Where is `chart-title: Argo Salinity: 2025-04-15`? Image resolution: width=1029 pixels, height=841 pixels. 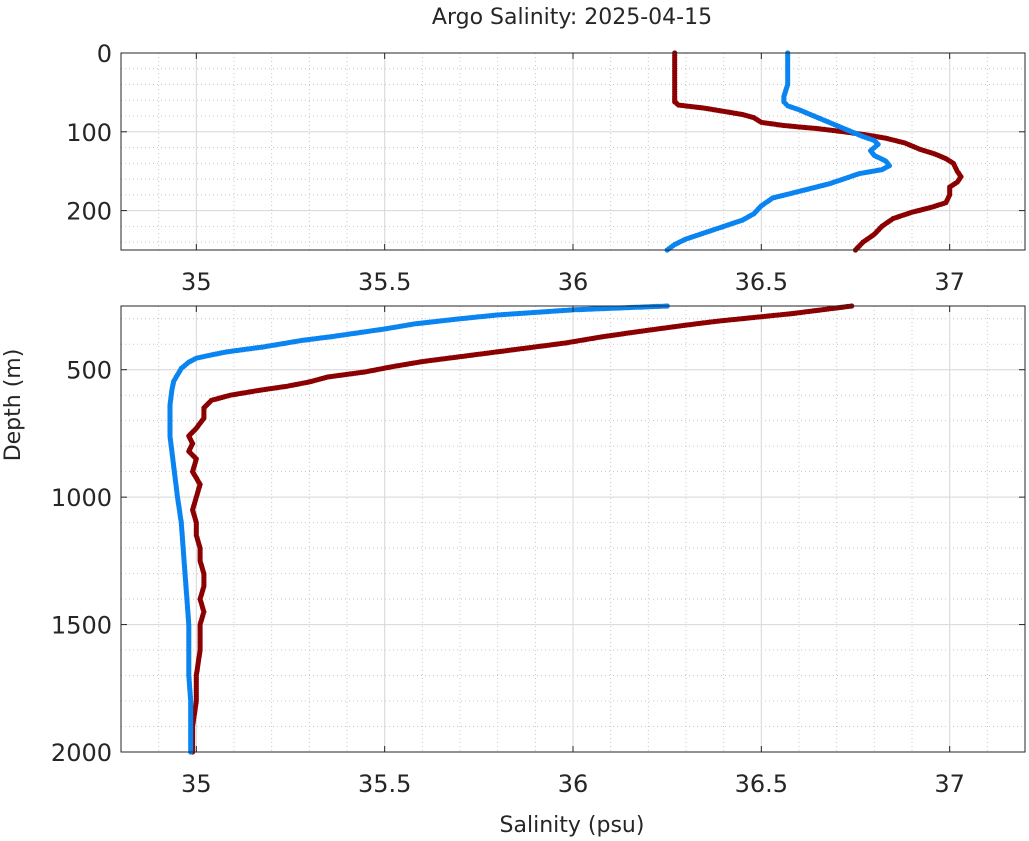
chart-title: Argo Salinity: 2025-04-15 is located at coordinates (572, 17).